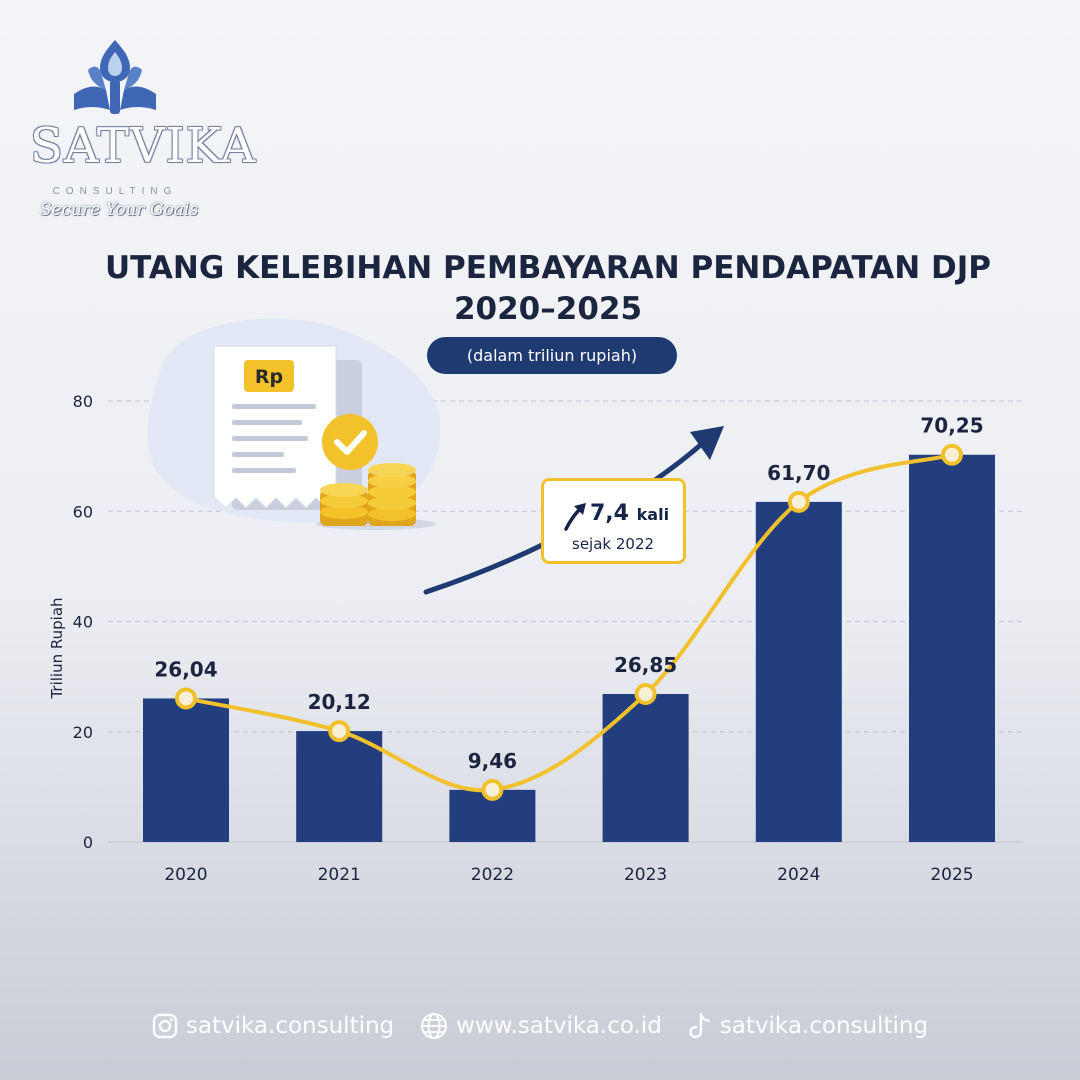 The image size is (1080, 1080). I want to click on brand-tagline: Secure Your Goals, so click(119, 210).